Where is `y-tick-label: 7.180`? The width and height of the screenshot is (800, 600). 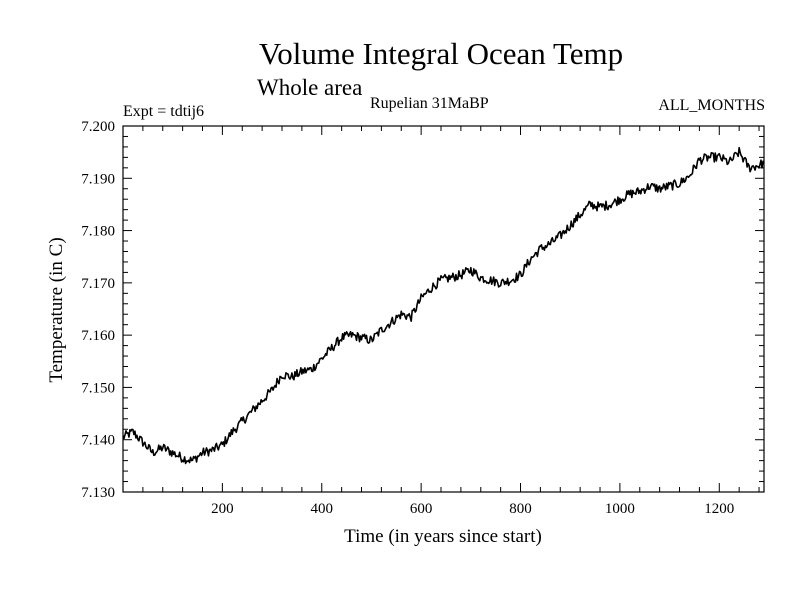 y-tick-label: 7.180 is located at coordinates (98, 232).